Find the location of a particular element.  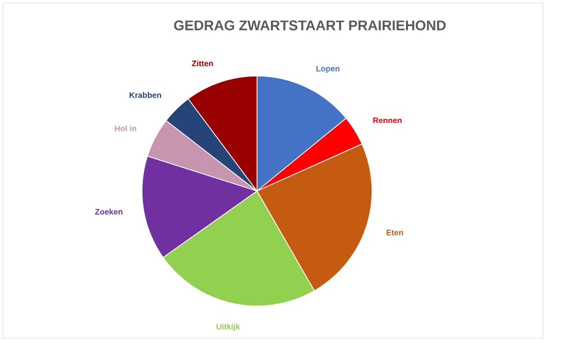

chart-title: GEDRAG ZWARTSTAART PRAIRIEHOND is located at coordinates (310, 25).